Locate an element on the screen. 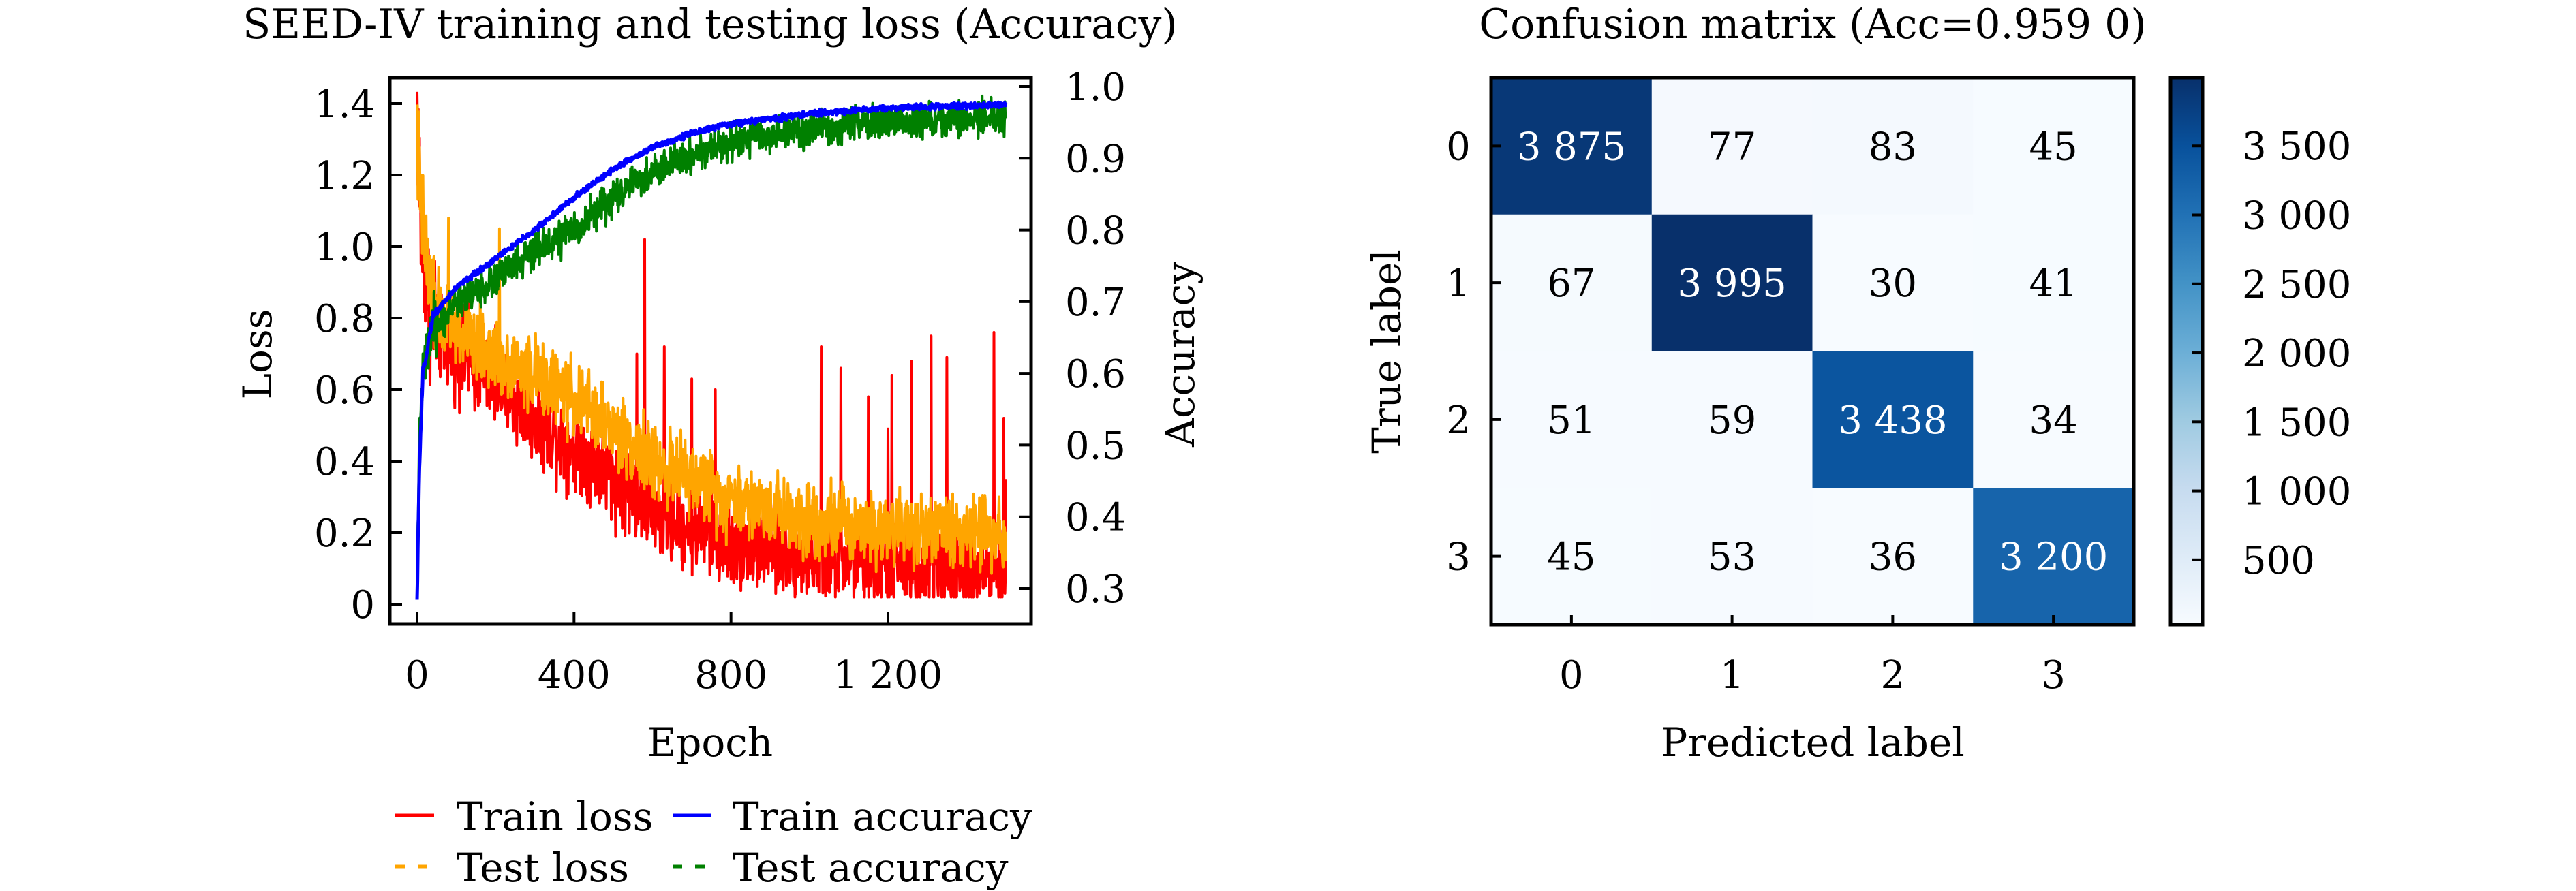 Image resolution: width=2576 pixels, height=891 pixels. matrix-cell: 3 438 is located at coordinates (1893, 419).